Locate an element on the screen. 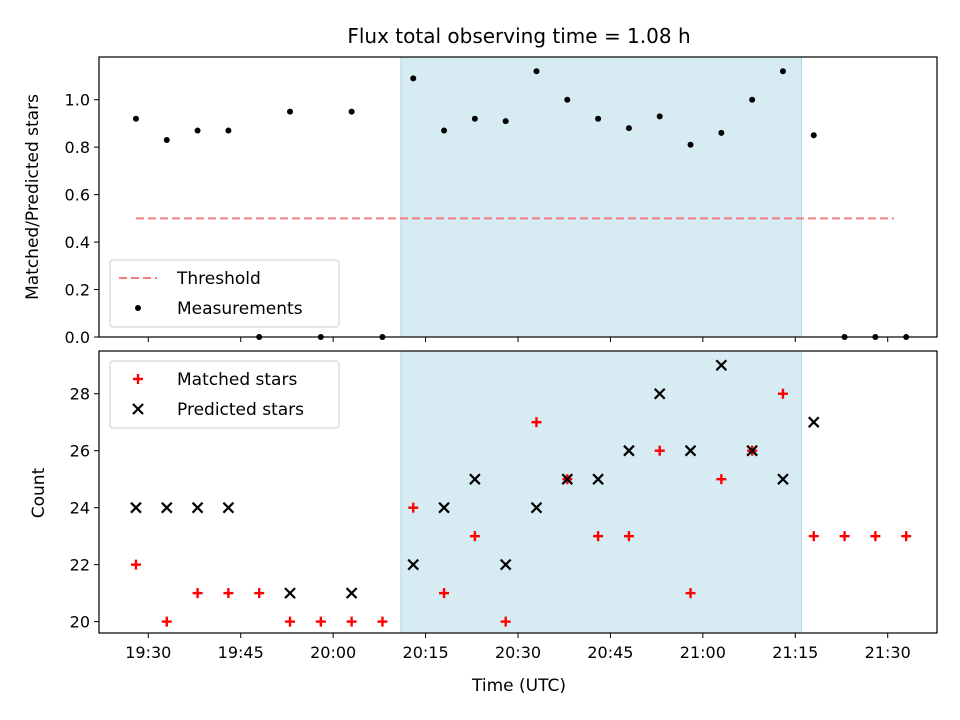 The height and width of the screenshot is (720, 960). top-y-tick-label: 0.8 is located at coordinates (77, 147).